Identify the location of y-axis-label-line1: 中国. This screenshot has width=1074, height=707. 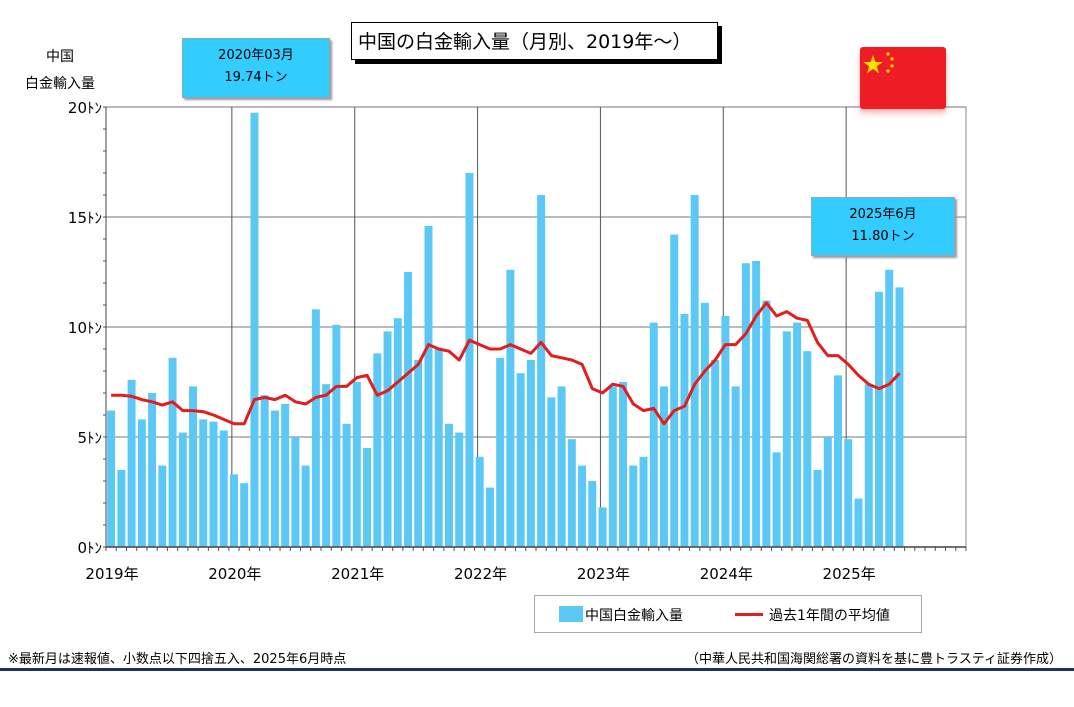
(60, 57).